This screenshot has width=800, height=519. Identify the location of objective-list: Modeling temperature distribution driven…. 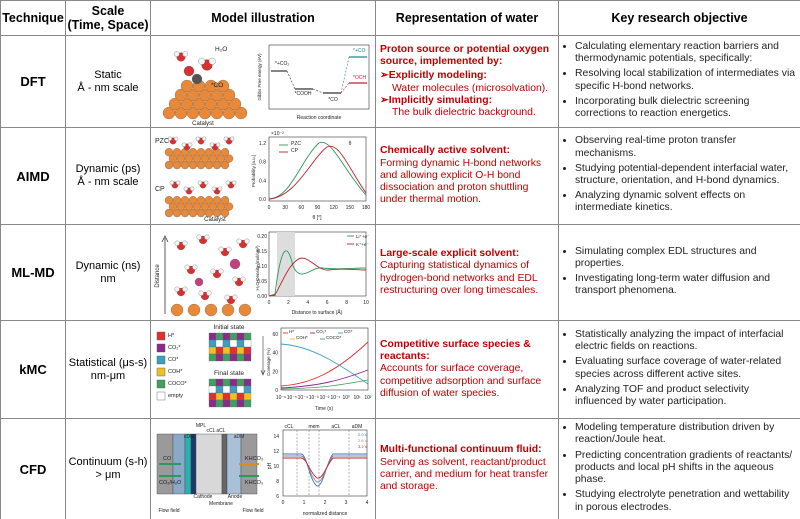
(680, 467).